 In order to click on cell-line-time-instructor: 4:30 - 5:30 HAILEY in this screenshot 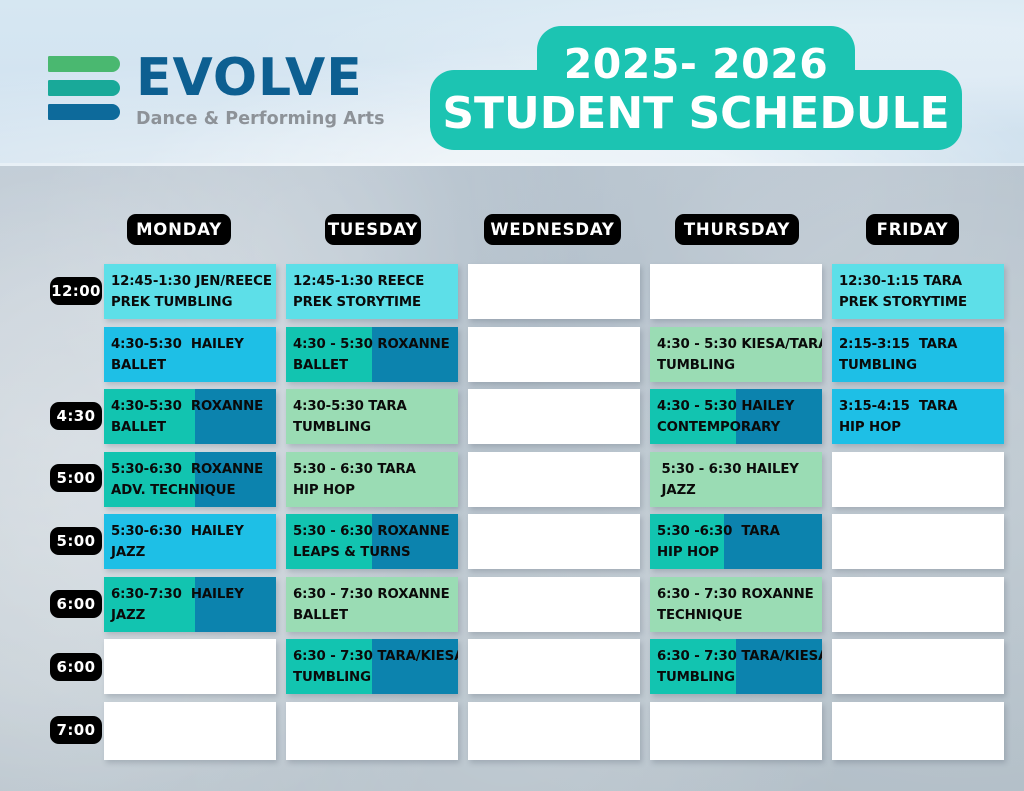, I will do `click(726, 406)`.